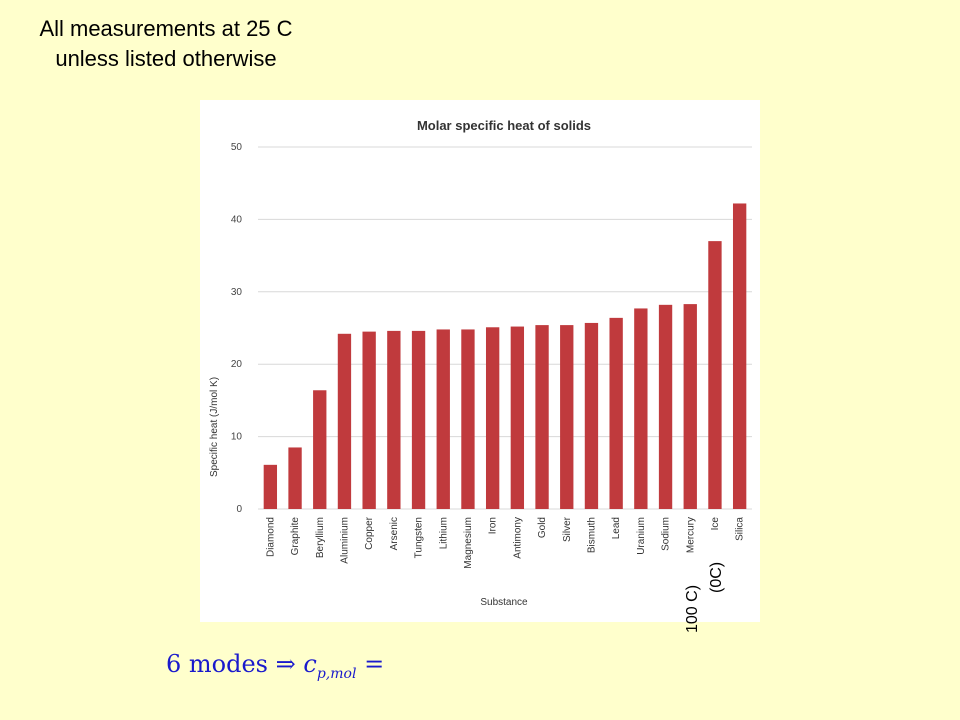  Describe the element at coordinates (285, 664) in the screenshot. I see `formula-arrow: ⇒` at that location.